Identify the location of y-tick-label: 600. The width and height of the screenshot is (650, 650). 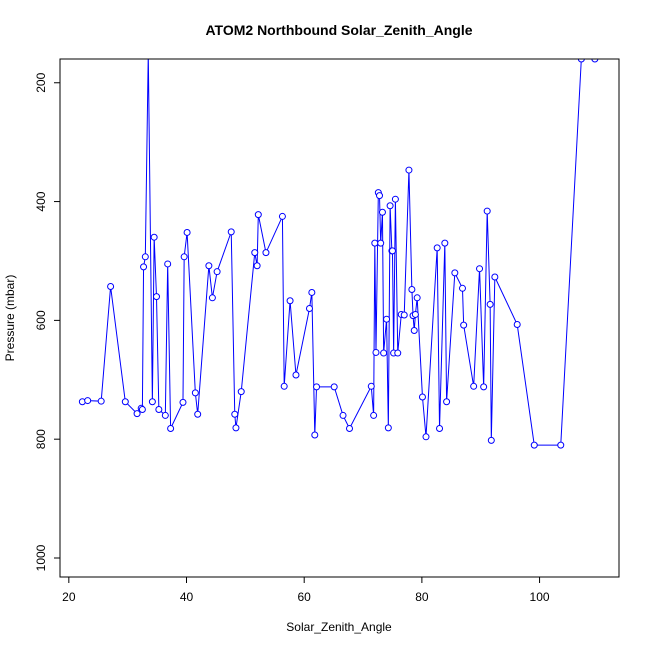
(41, 320).